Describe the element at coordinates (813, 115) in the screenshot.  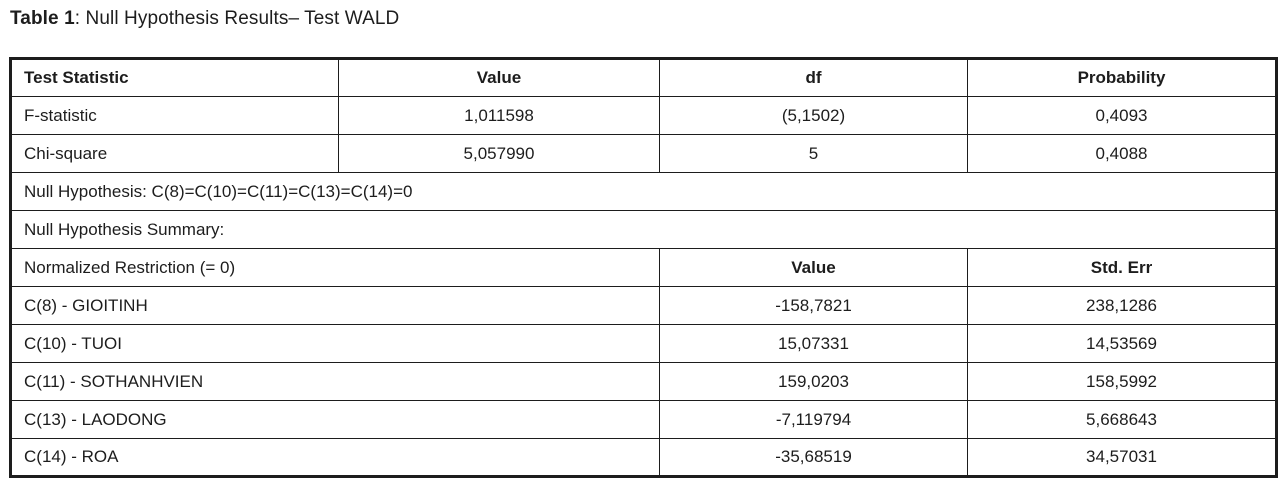
I see `stat-df-cell: (5,1502)` at that location.